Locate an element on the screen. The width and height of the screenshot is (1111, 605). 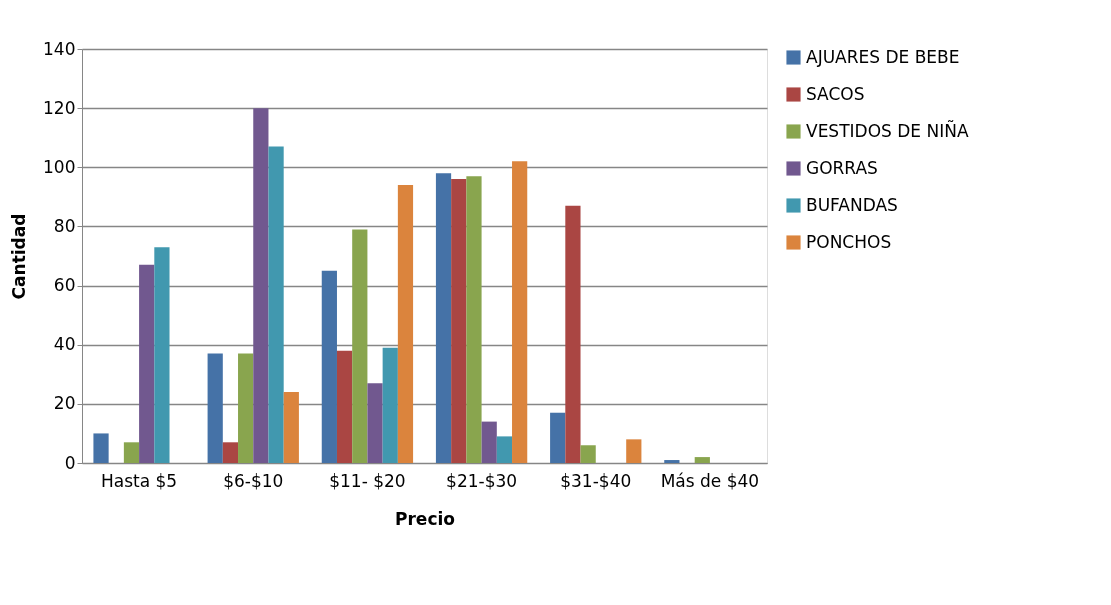
y-tick-label: 140 is located at coordinates (59, 48).